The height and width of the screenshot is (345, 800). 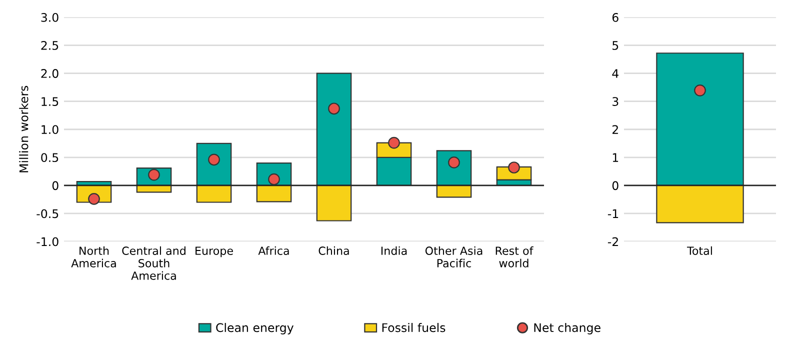 I want to click on y-tick-label: 3, so click(x=615, y=101).